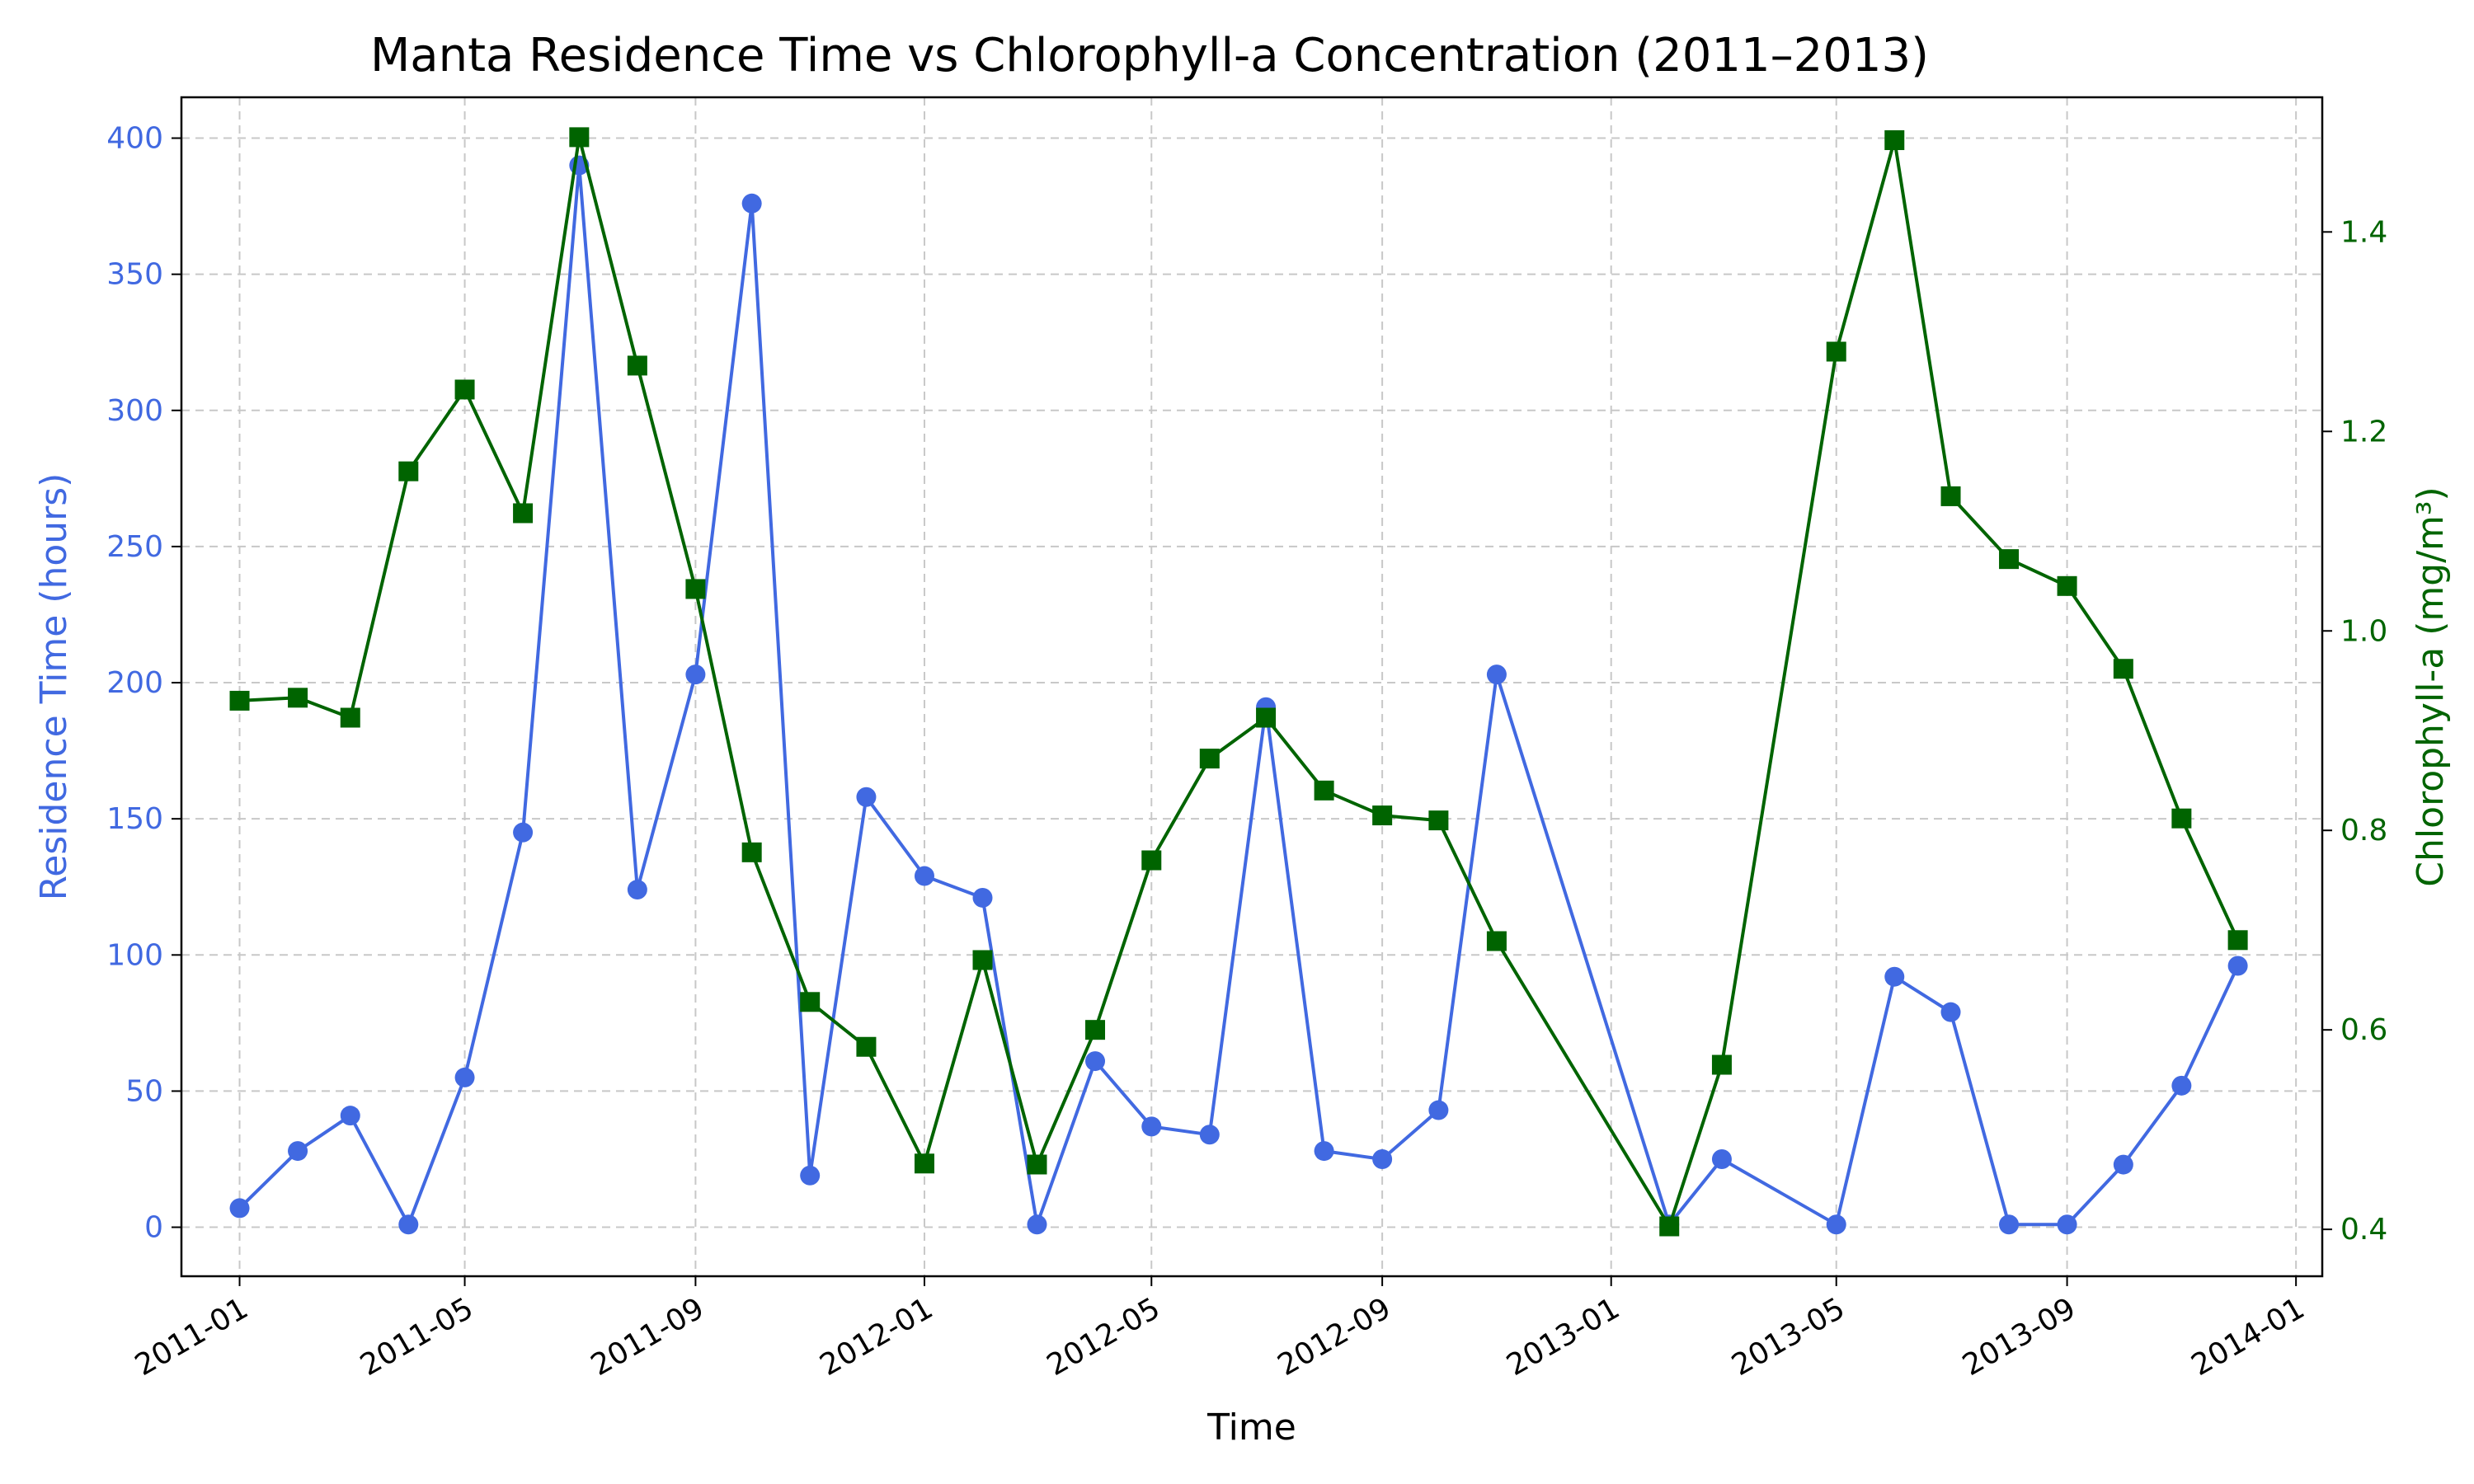  Describe the element at coordinates (2363, 431) in the screenshot. I see `right-tick-label: 1.2` at that location.